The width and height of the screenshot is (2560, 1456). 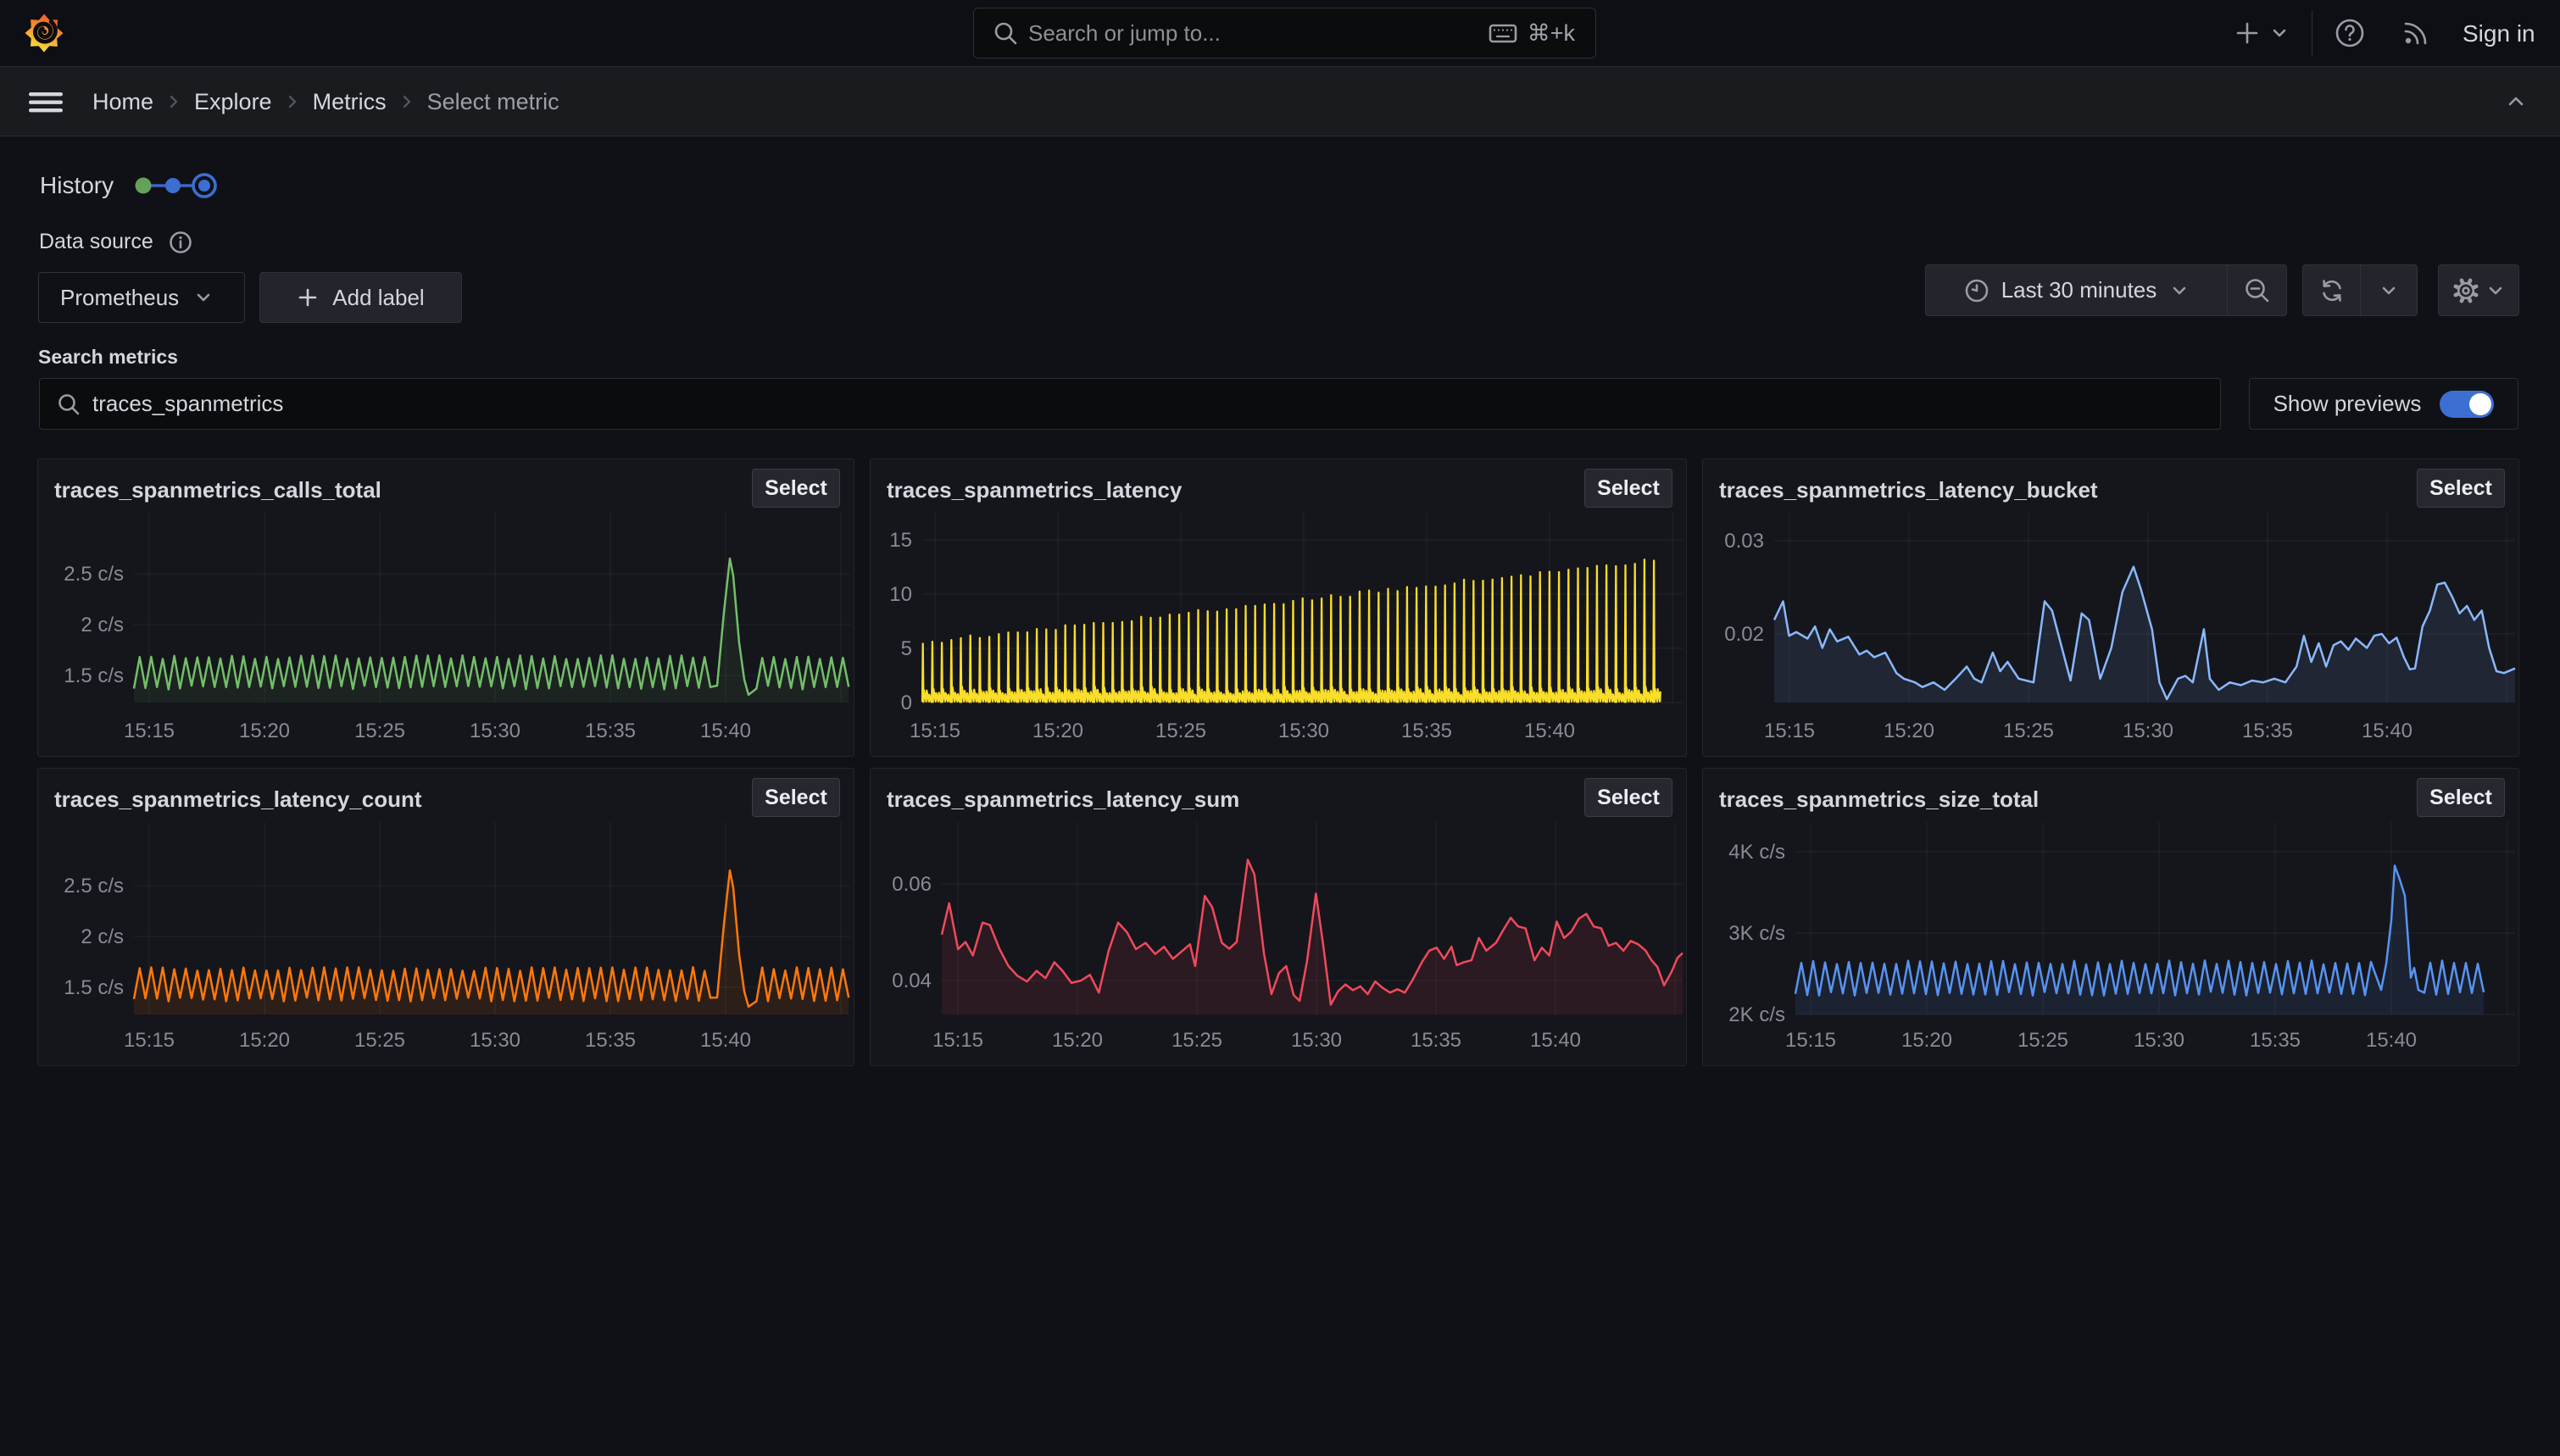 What do you see at coordinates (1756, 934) in the screenshot?
I see `svg-text: 3K c/s` at bounding box center [1756, 934].